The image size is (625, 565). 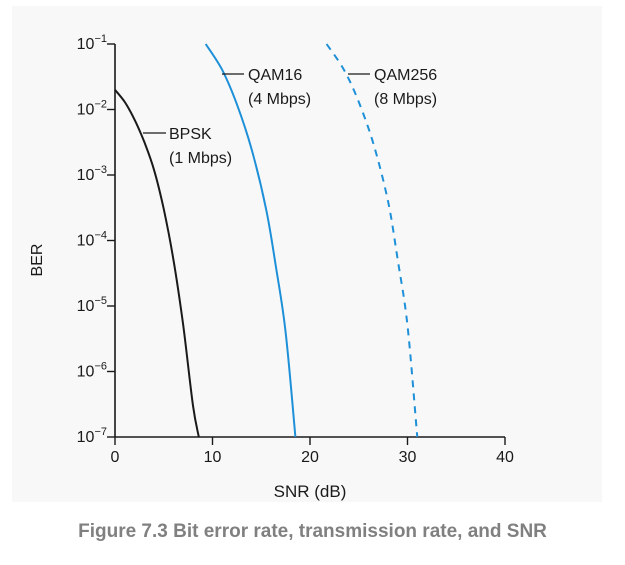 I want to click on x-tick-label: 40, so click(x=505, y=457).